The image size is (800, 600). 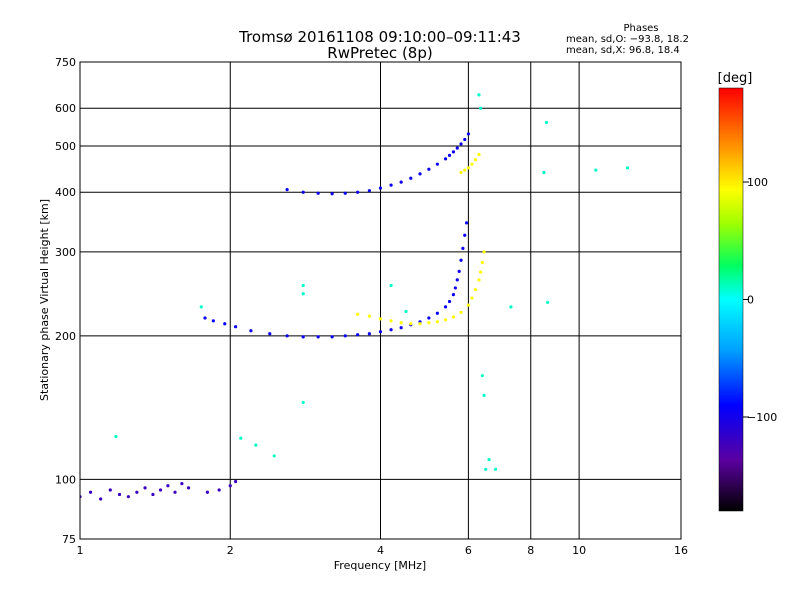 I want to click on x-tick-label: 1, so click(x=80, y=550).